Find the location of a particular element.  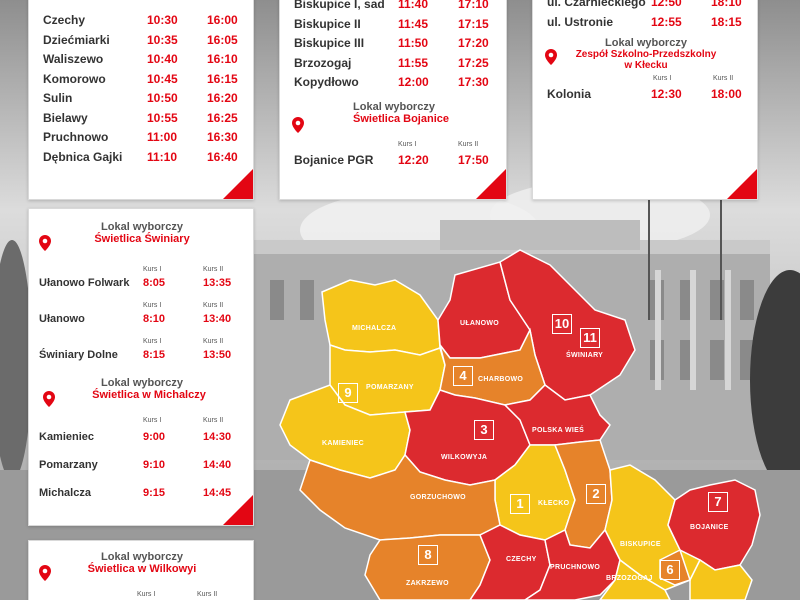

village-name: Brzozogaj is located at coordinates (323, 62).